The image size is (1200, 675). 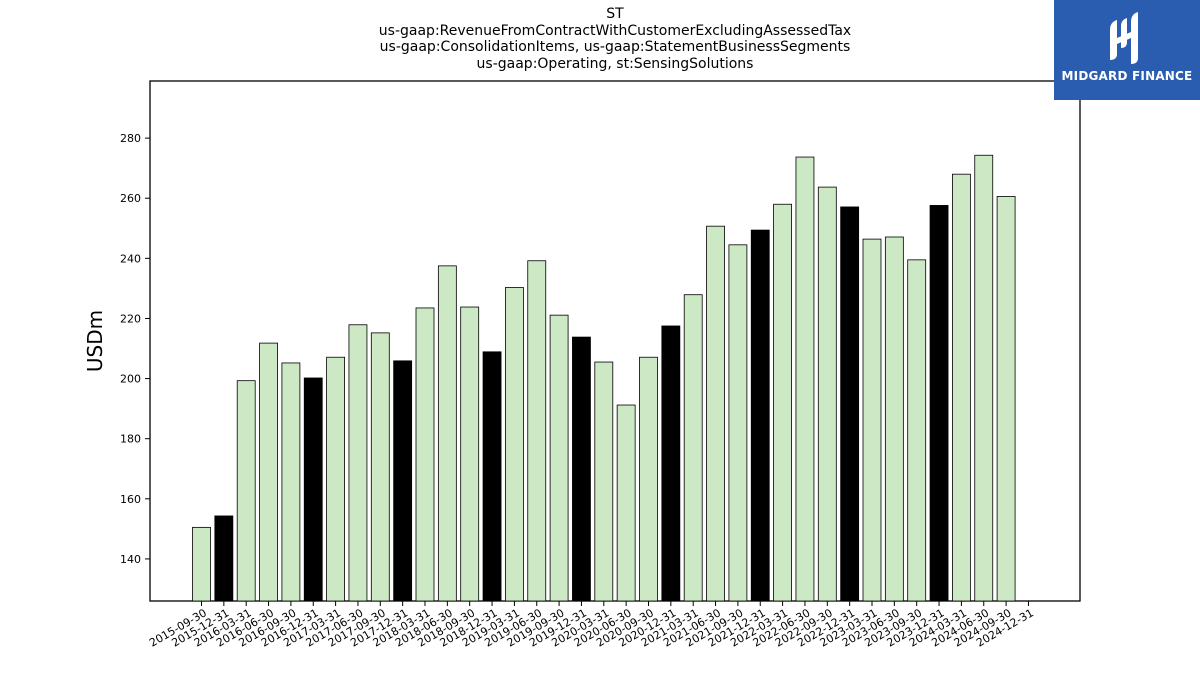 I want to click on chart-title-line: ST, so click(x=615, y=14).